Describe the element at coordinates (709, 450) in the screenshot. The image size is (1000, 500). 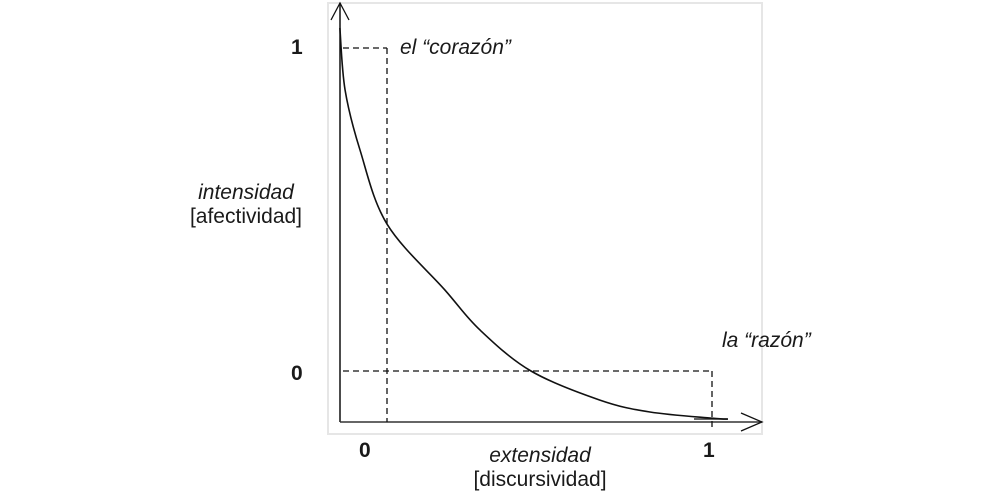
I see `x-tick-1: 1` at that location.